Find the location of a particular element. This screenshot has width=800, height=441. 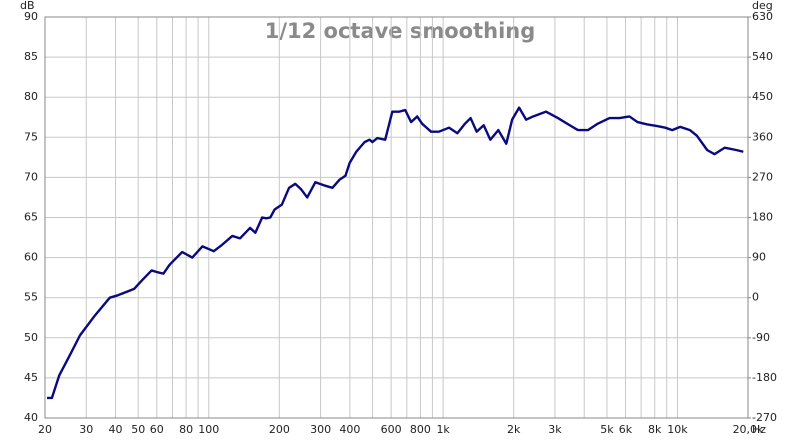

y2-tick-label: -180 is located at coordinates (764, 377).